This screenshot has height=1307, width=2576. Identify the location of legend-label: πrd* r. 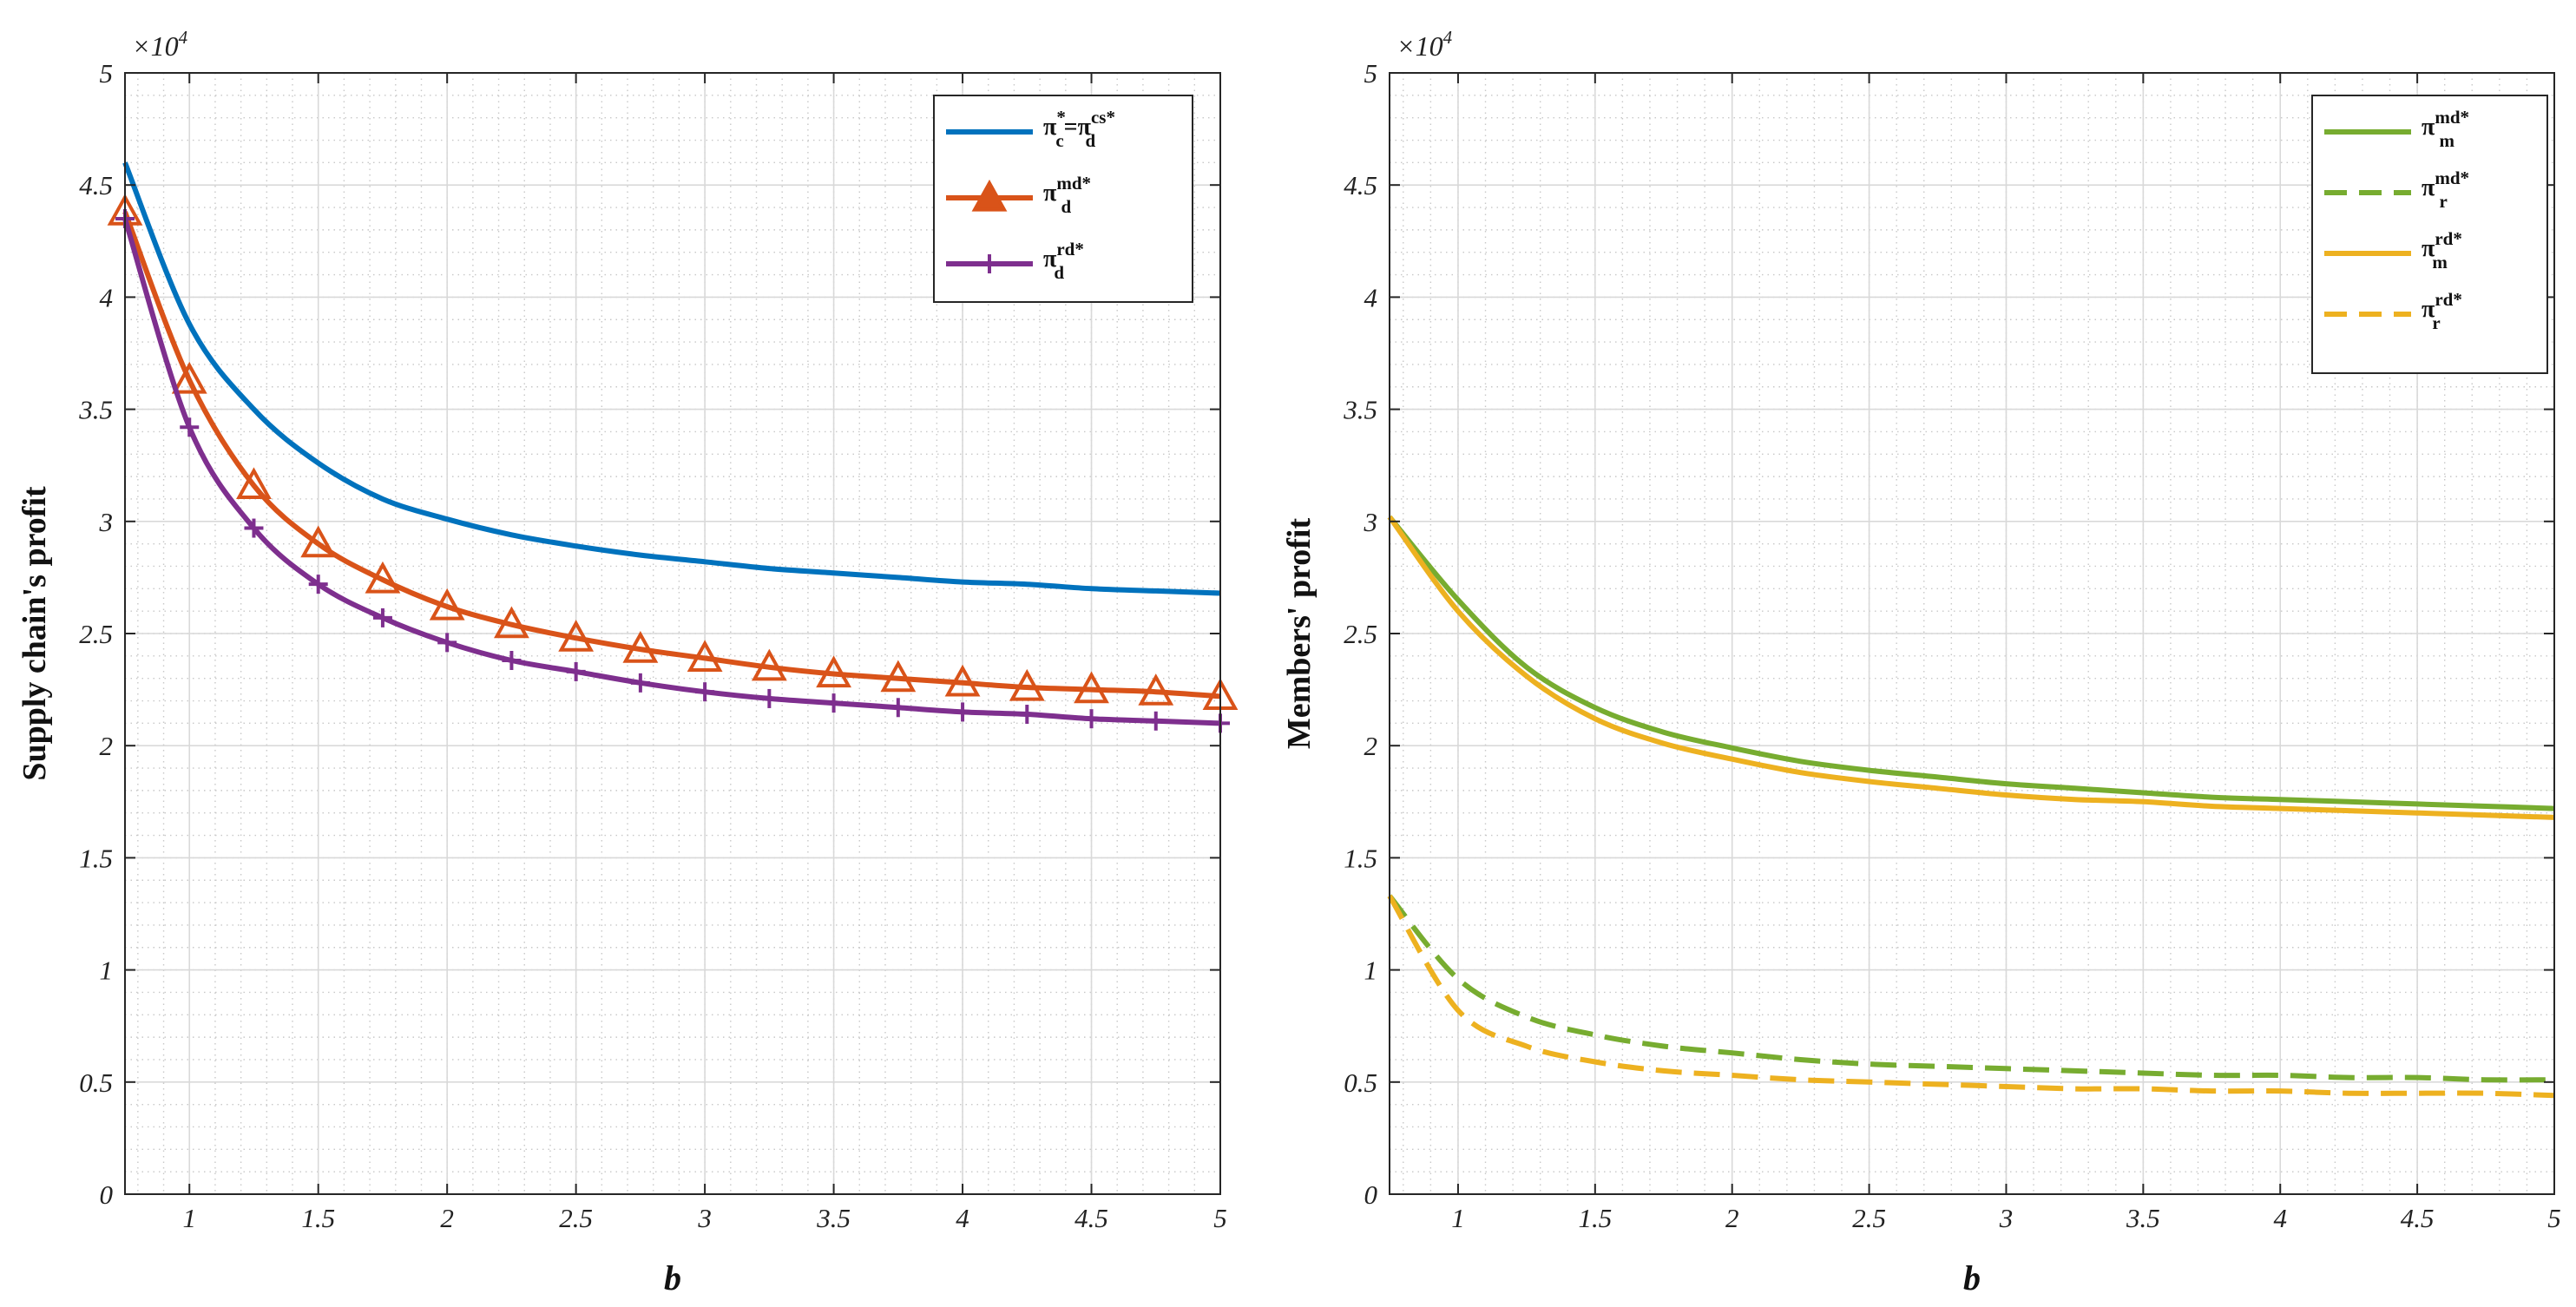
(2442, 311).